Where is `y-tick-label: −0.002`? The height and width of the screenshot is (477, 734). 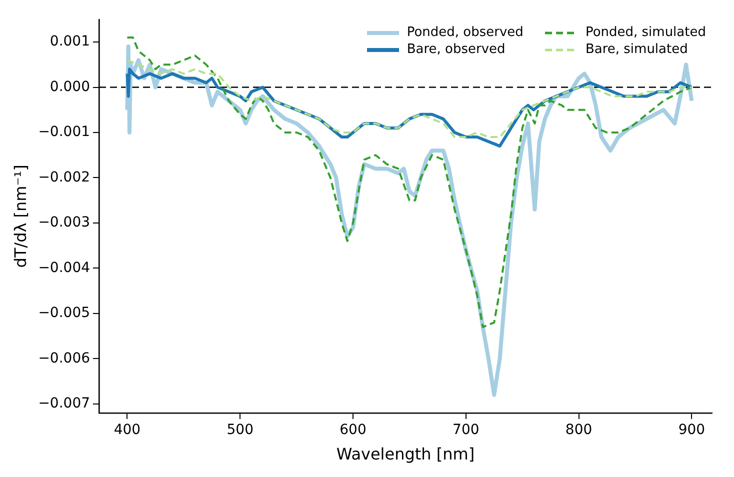 y-tick-label: −0.002 is located at coordinates (64, 177).